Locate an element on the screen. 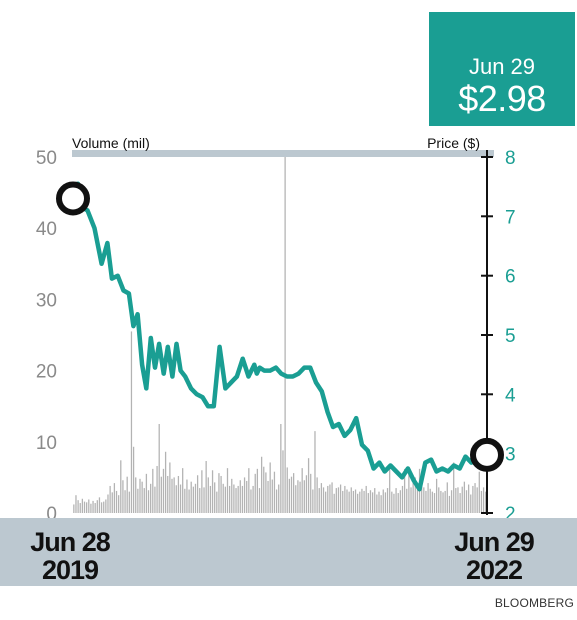 The height and width of the screenshot is (620, 577). x-label-end: Jun 29 2022 is located at coordinates (494, 556).